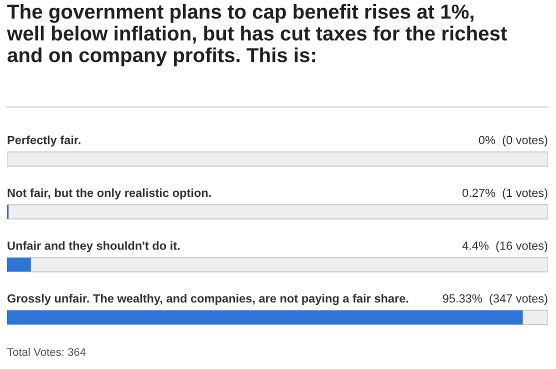  I want to click on annotation: 0.27% (1 votes), so click(505, 194).